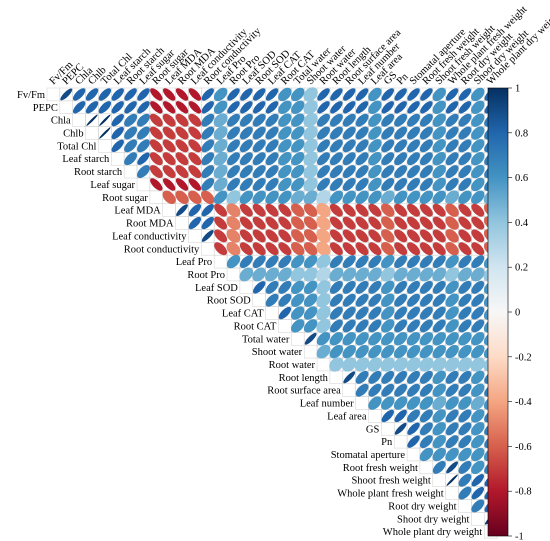  I want to click on row-label: Whole plant dry weight, so click(433, 532).